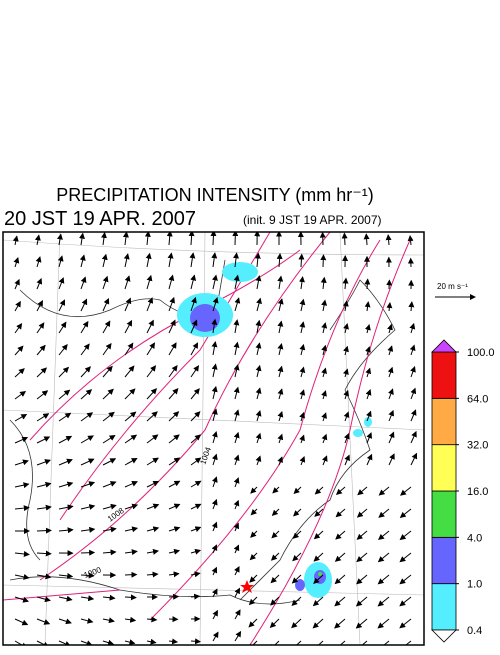 The height and width of the screenshot is (655, 500). Describe the element at coordinates (474, 538) in the screenshot. I see `colorbar-label: 4.0` at that location.